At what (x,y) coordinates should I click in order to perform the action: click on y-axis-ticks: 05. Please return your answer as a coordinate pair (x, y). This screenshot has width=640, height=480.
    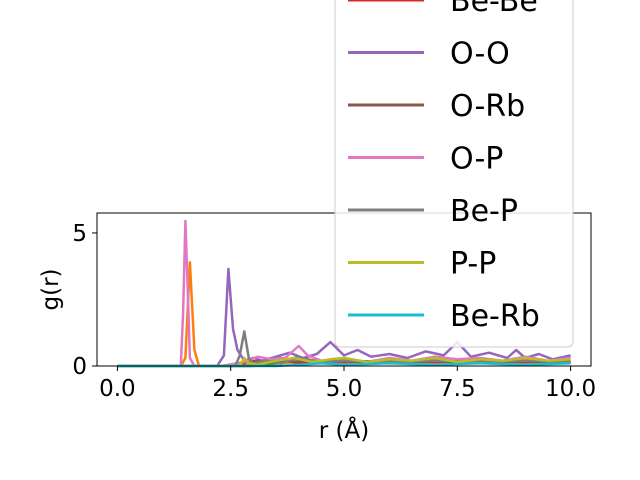
    Looking at the image, I should click on (84, 300).